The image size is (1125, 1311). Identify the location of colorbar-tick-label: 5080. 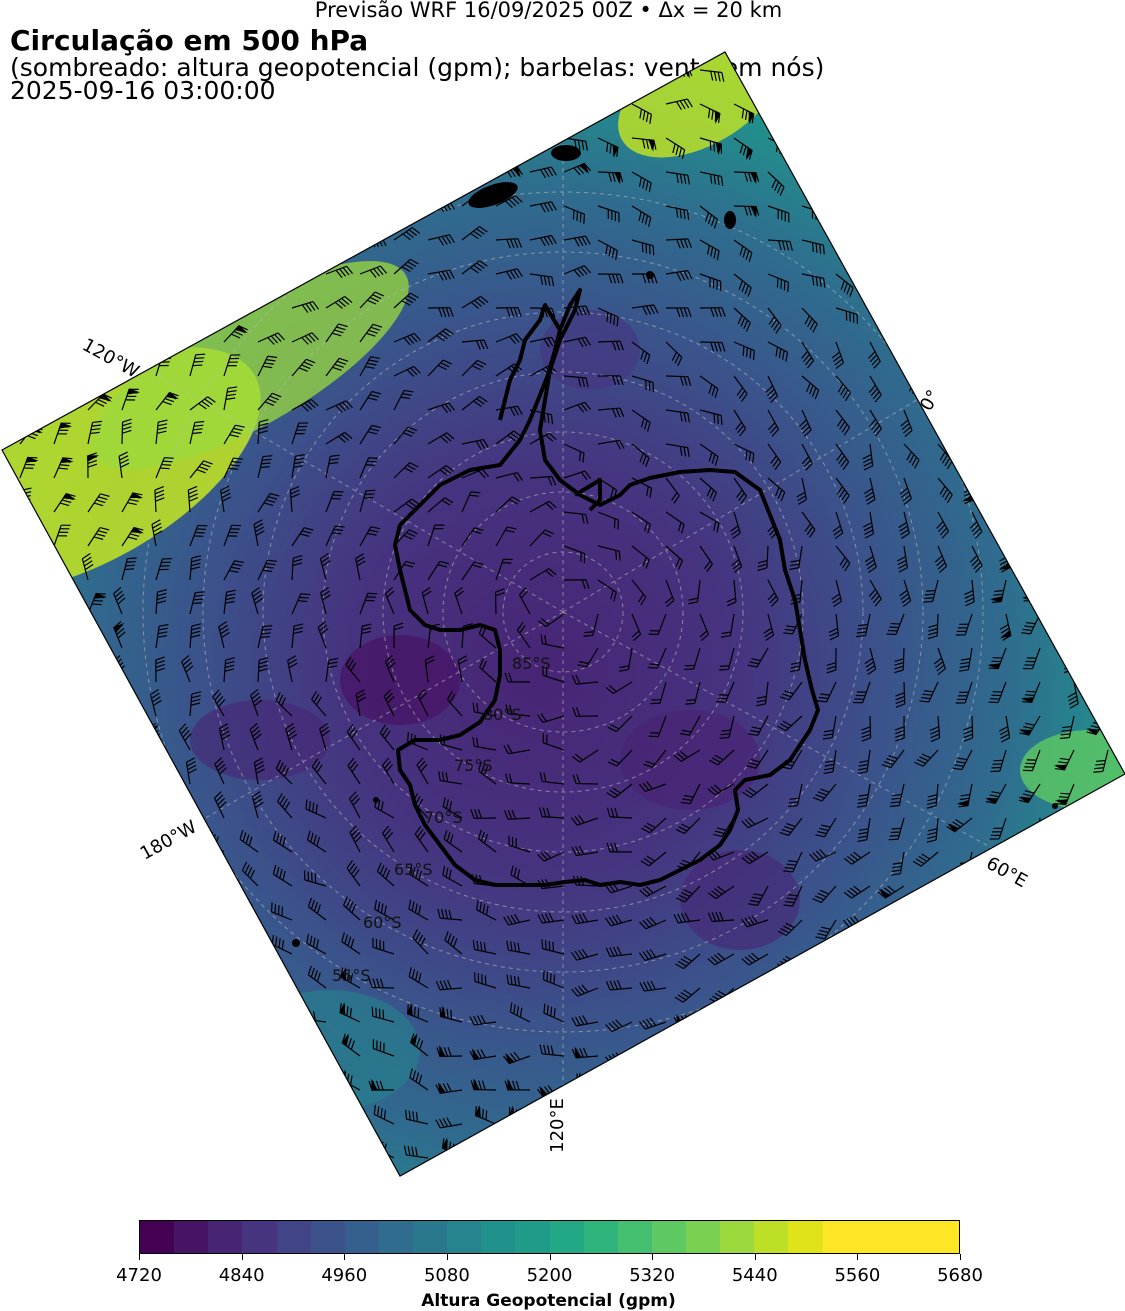
(446, 1275).